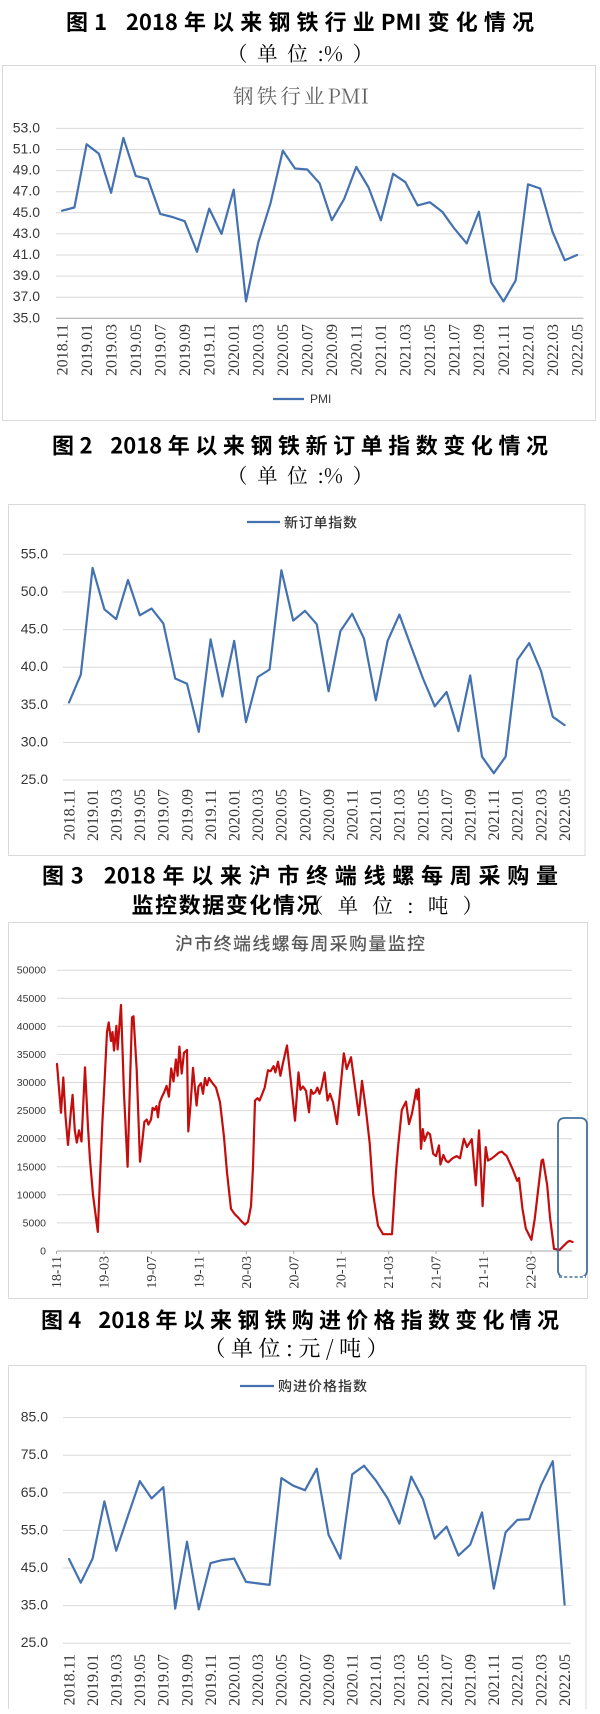 This screenshot has width=600, height=1714. Describe the element at coordinates (31, 1167) in the screenshot. I see `svg-text: 15000` at that location.